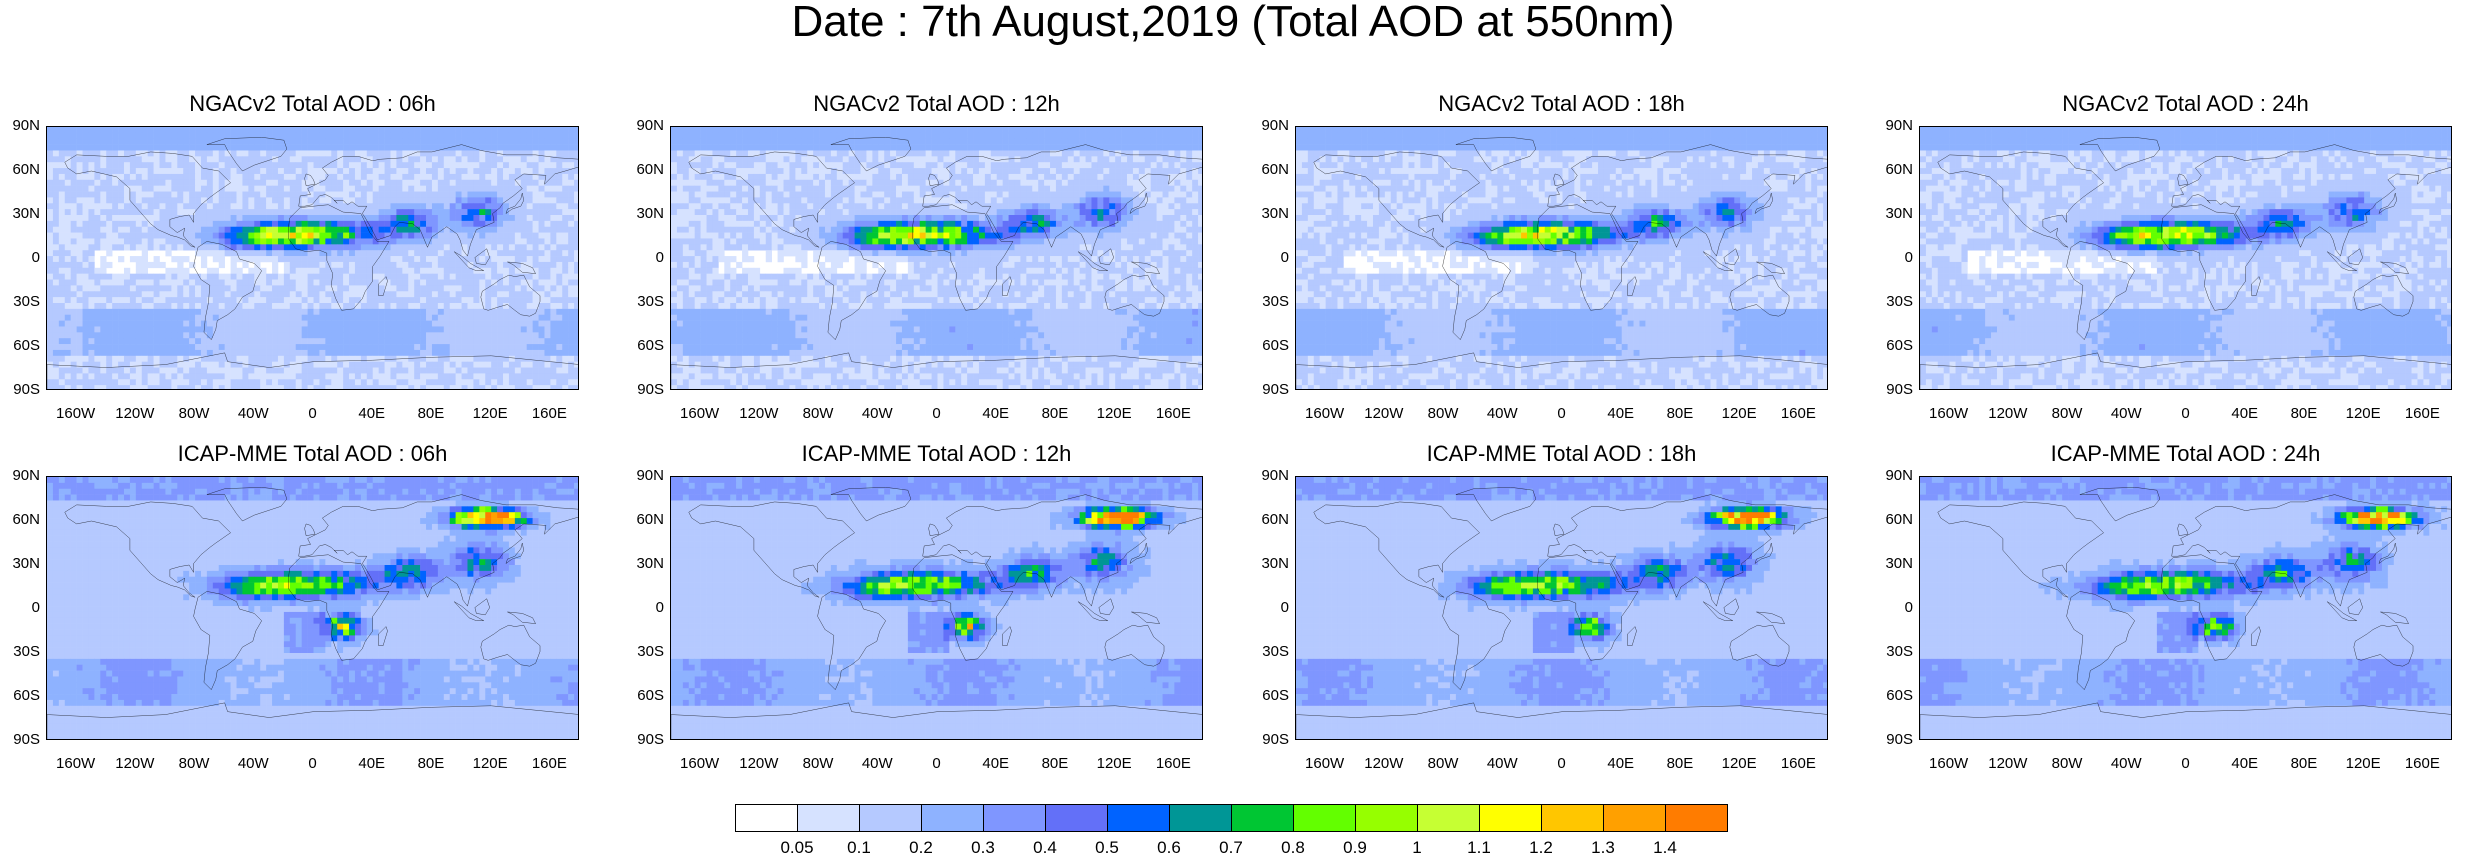 The height and width of the screenshot is (858, 2466). Describe the element at coordinates (1045, 848) in the screenshot. I see `colorbar-label: 0.4` at that location.